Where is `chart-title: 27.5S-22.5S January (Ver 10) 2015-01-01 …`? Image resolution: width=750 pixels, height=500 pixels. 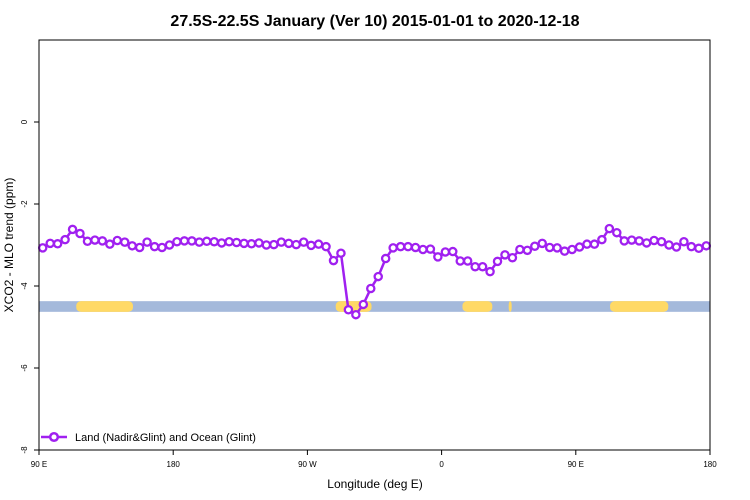
chart-title: 27.5S-22.5S January (Ver 10) 2015-01-01 … is located at coordinates (374, 21).